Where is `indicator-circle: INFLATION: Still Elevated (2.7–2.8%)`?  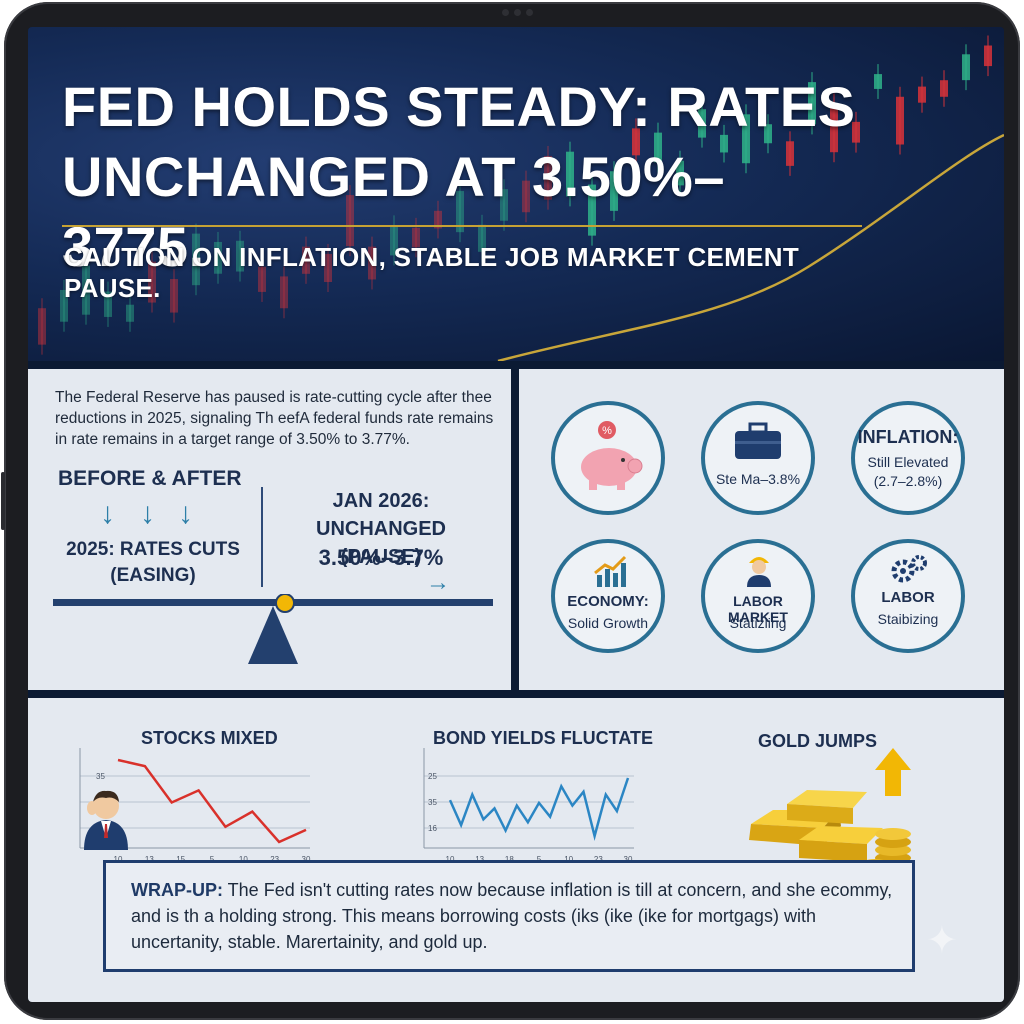
indicator-circle: INFLATION: Still Elevated (2.7–2.8%) is located at coordinates (908, 458).